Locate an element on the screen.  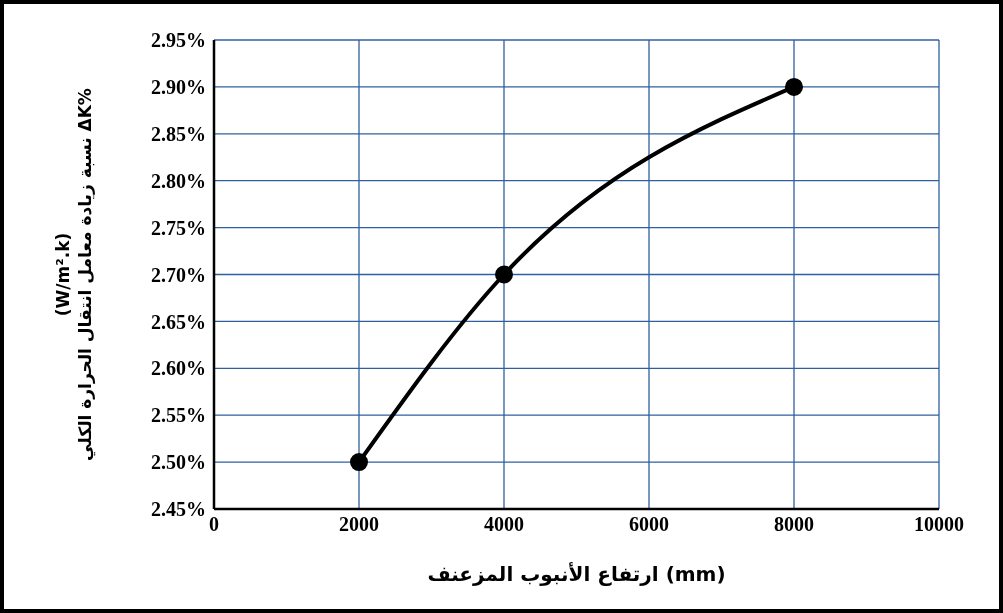
x-tick-label: 8000 is located at coordinates (794, 524).